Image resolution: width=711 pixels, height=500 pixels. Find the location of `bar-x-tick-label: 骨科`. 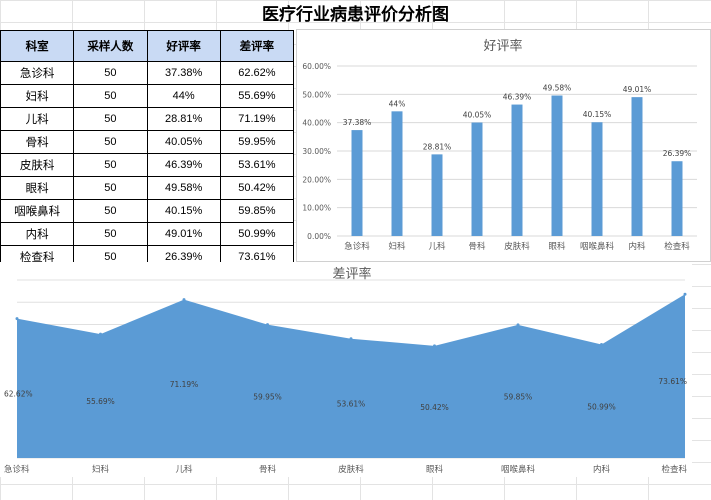

bar-x-tick-label: 骨科 is located at coordinates (477, 246).